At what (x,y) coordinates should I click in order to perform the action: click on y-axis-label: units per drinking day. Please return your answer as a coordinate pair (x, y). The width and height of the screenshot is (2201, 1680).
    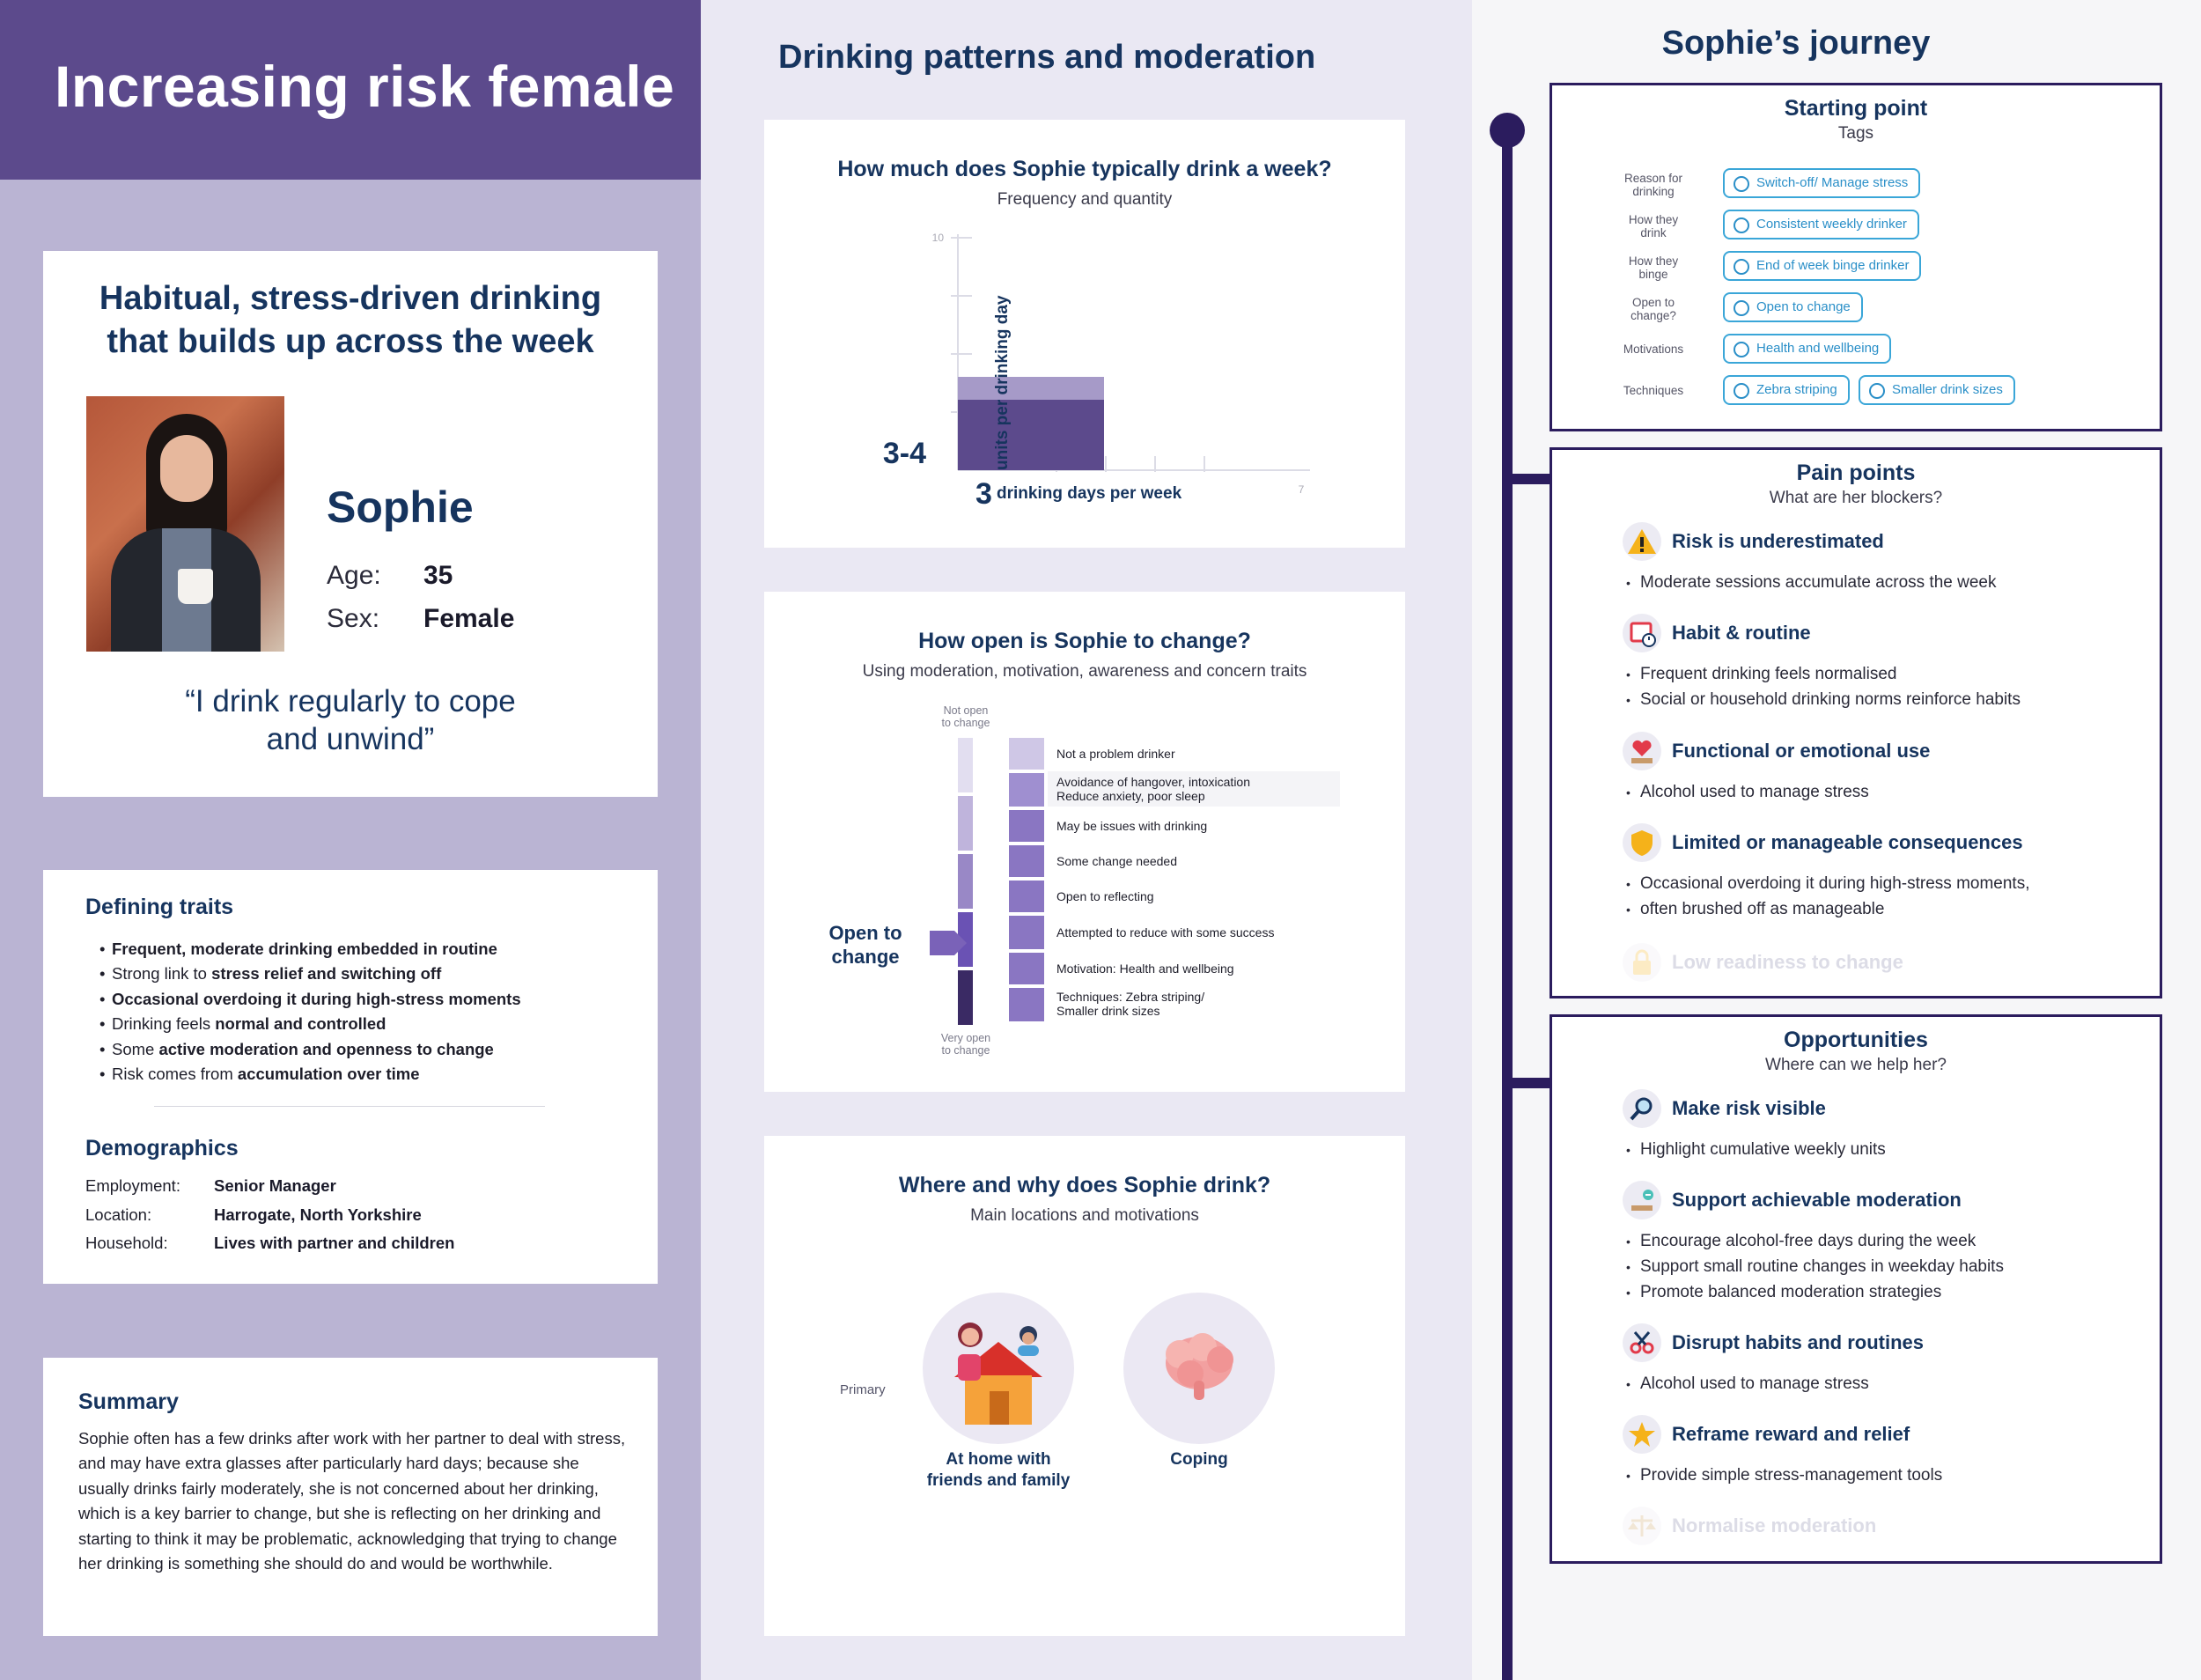
    Looking at the image, I should click on (1002, 382).